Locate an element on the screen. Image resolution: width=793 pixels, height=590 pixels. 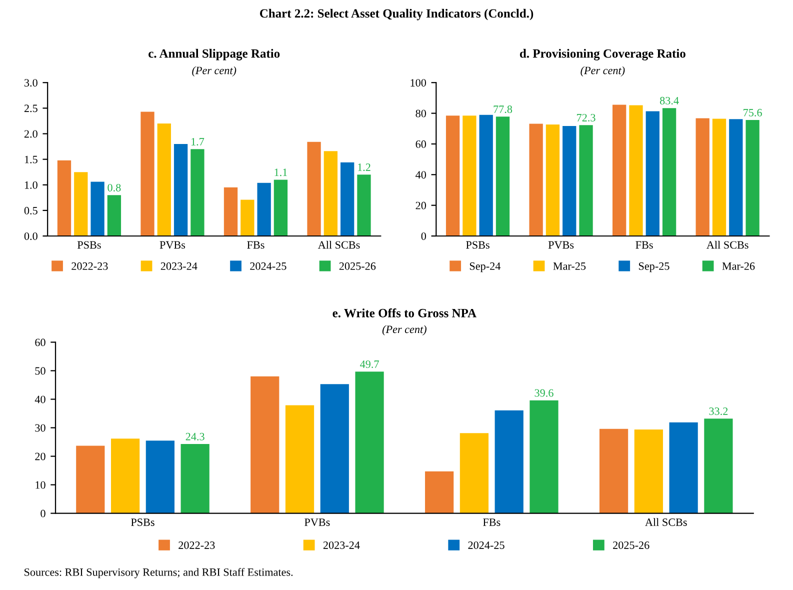
y-tick-label: 40 is located at coordinates (40, 400).